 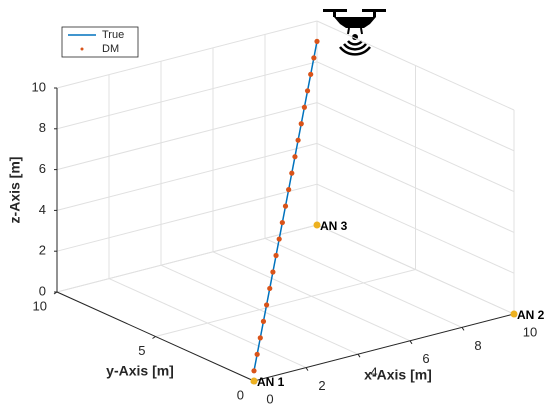 I want to click on drone-icon, so click(x=354, y=32).